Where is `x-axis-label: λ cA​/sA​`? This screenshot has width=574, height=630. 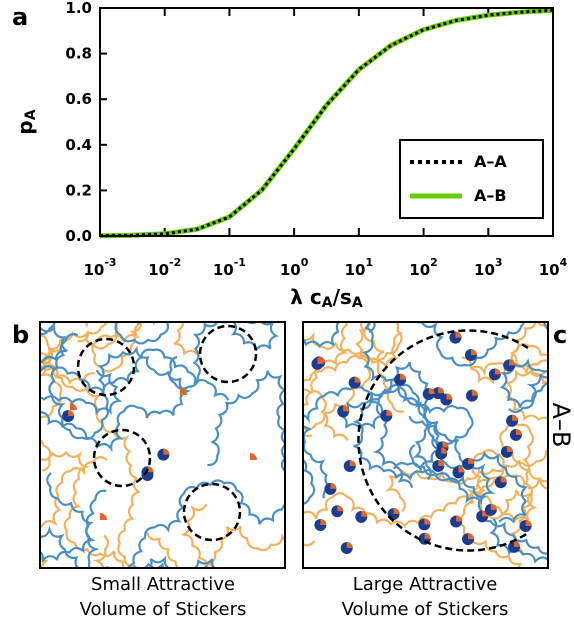
x-axis-label: λ cA​/sA​ is located at coordinates (326, 298).